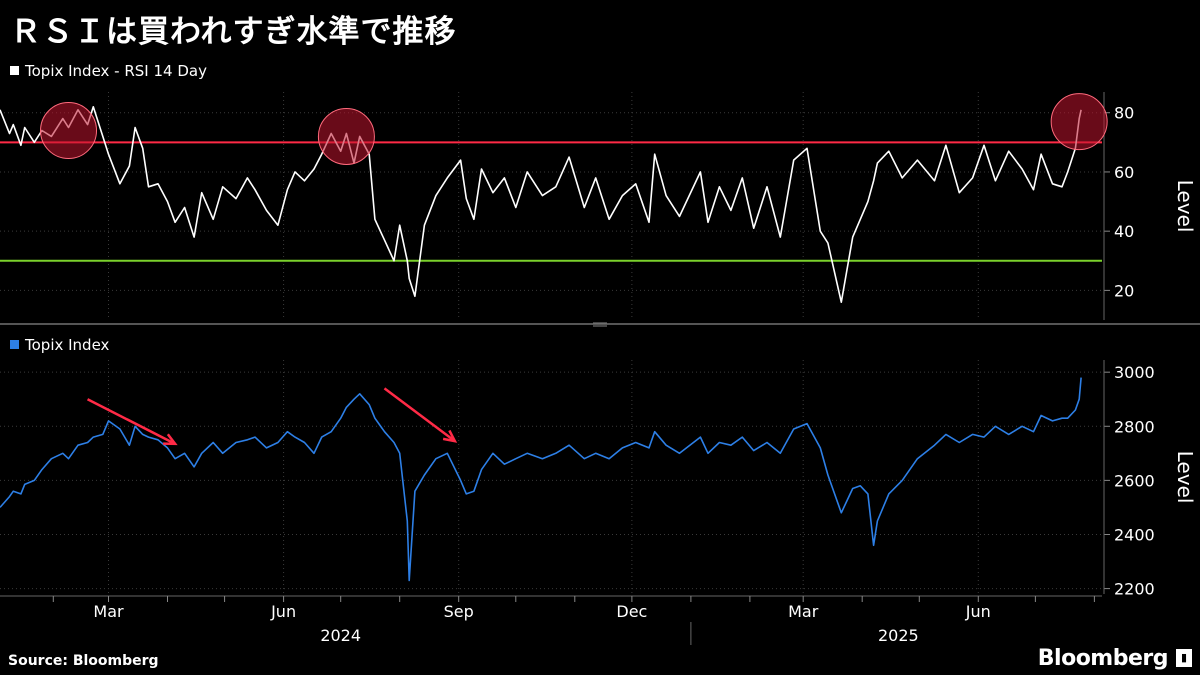  Describe the element at coordinates (340, 635) in the screenshot. I see `year-label-0: 2024` at that location.